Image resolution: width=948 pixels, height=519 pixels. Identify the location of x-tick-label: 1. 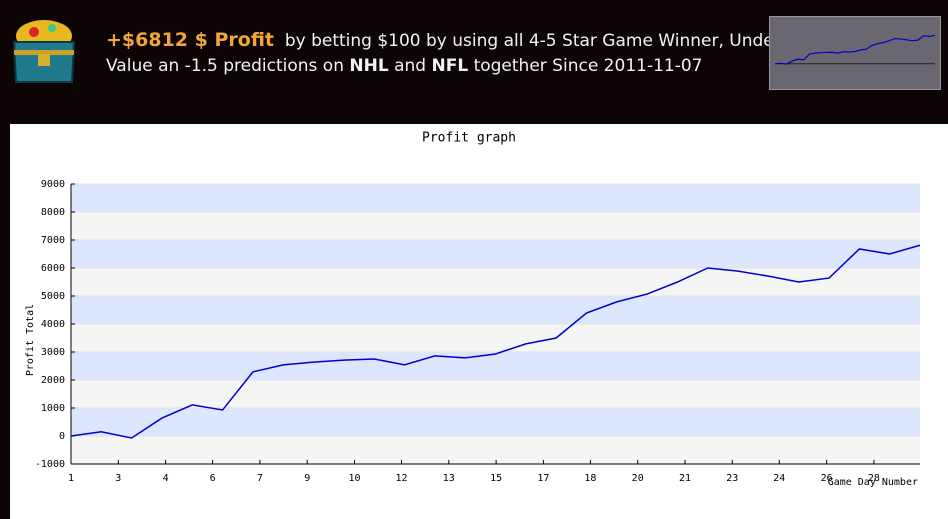
(71, 478).